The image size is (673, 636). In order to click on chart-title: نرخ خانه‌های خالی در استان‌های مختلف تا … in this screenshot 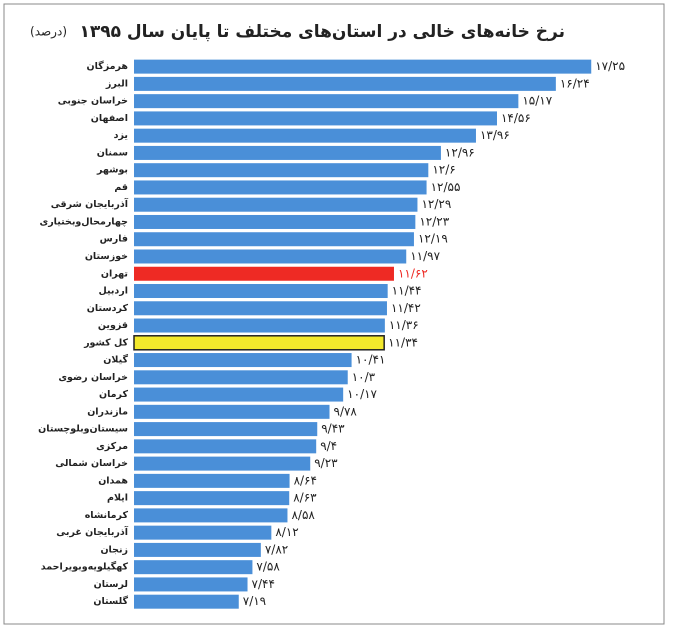, I will do `click(323, 32)`.